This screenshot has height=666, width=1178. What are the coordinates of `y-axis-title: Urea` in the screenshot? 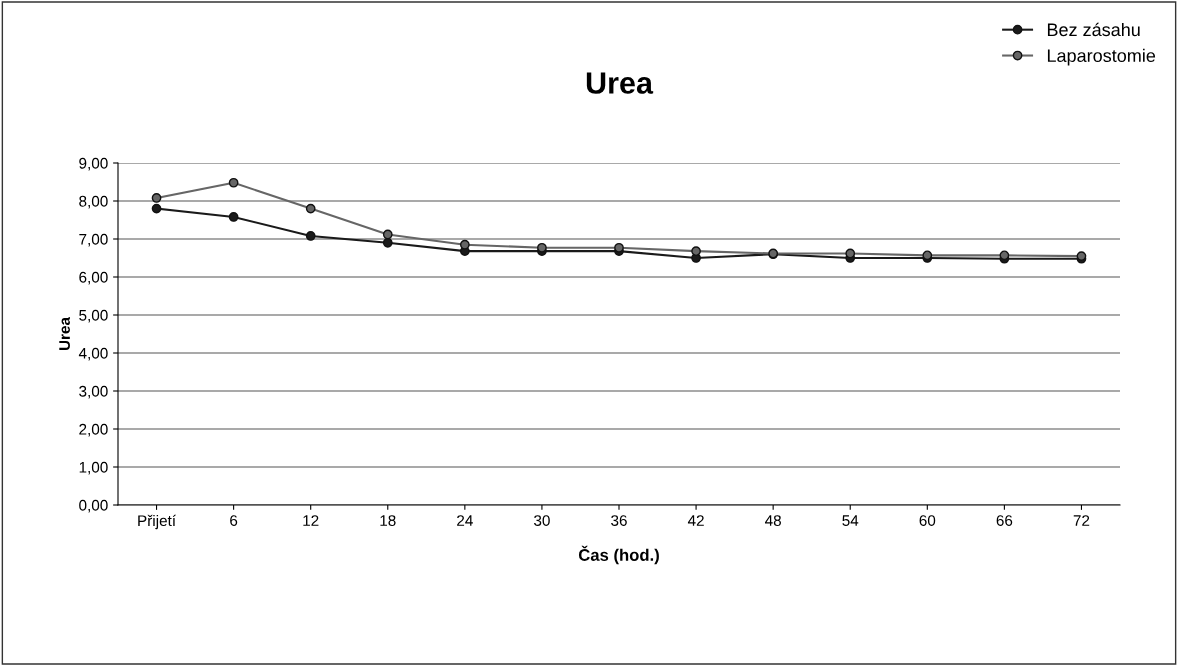 It's located at (64, 333).